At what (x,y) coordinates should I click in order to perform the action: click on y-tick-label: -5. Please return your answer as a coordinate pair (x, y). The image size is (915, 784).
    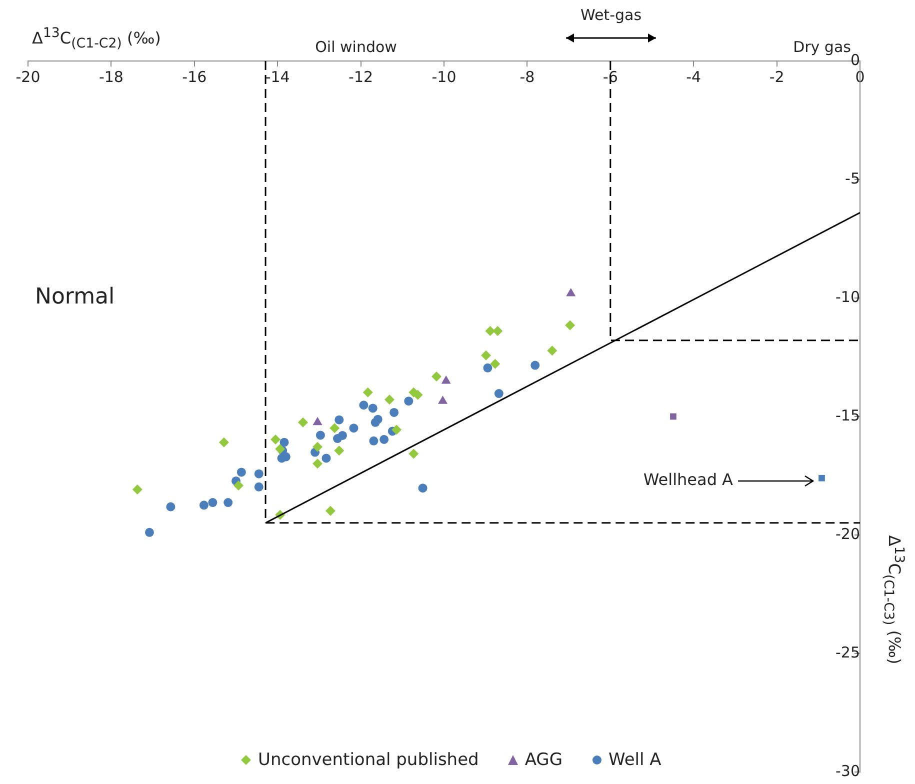
    Looking at the image, I should click on (852, 178).